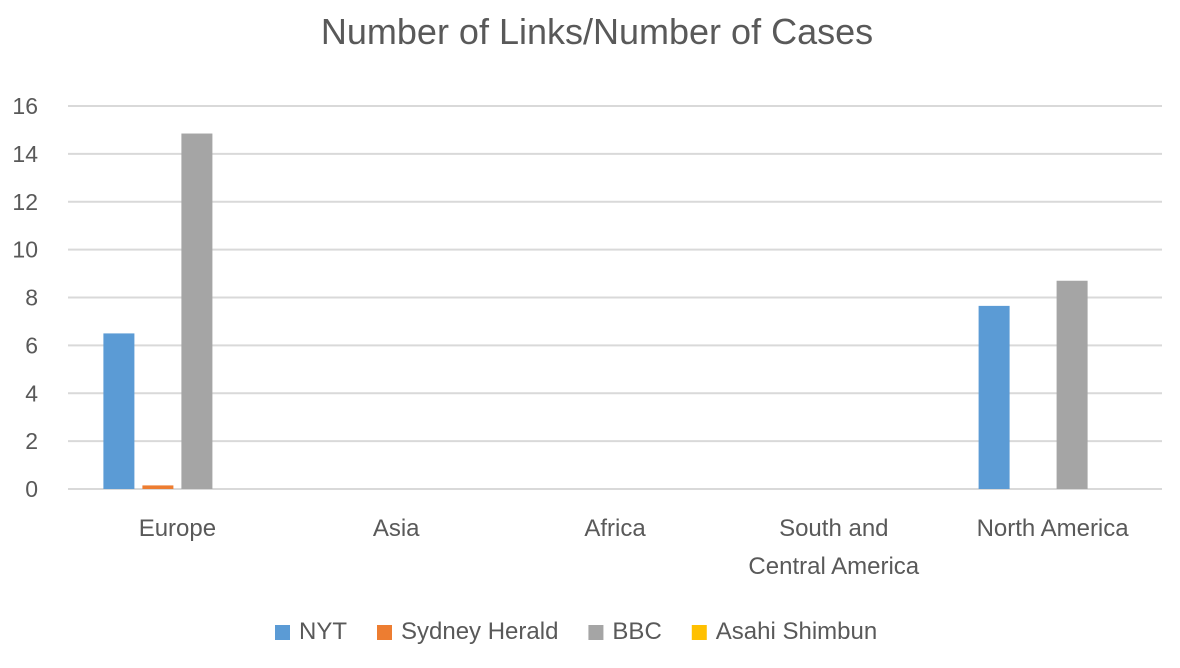  Describe the element at coordinates (31, 441) in the screenshot. I see `y-tick-label: 2` at that location.